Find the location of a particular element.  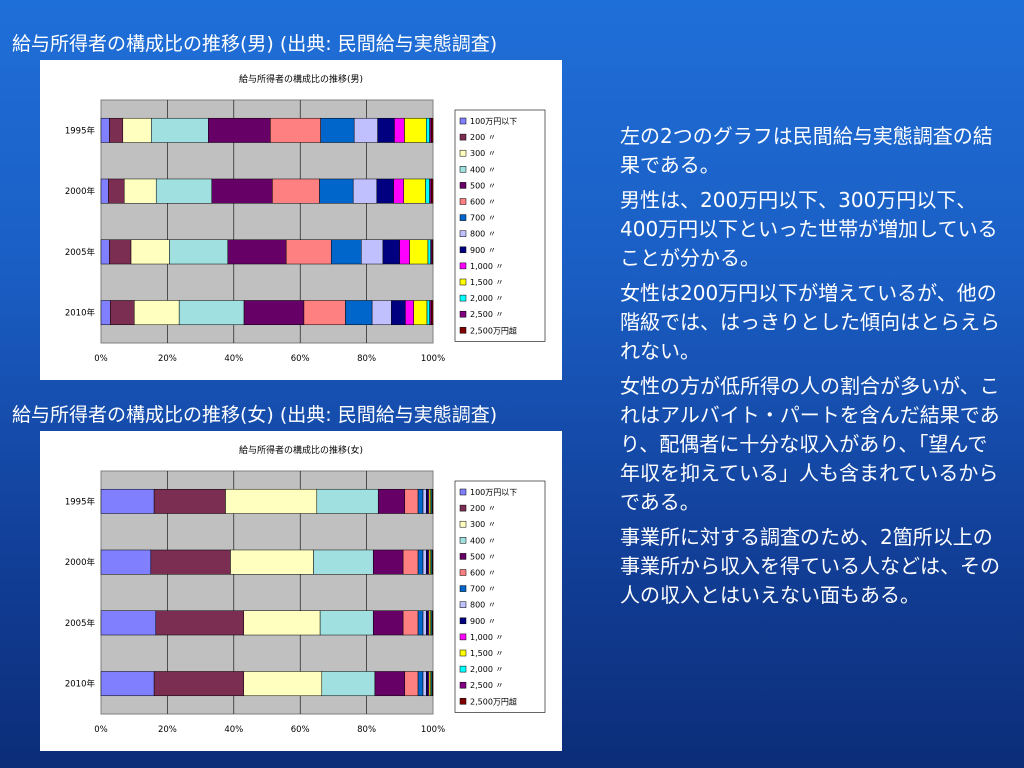

female-chart-legend-label: 100万円以下 is located at coordinates (493, 492).